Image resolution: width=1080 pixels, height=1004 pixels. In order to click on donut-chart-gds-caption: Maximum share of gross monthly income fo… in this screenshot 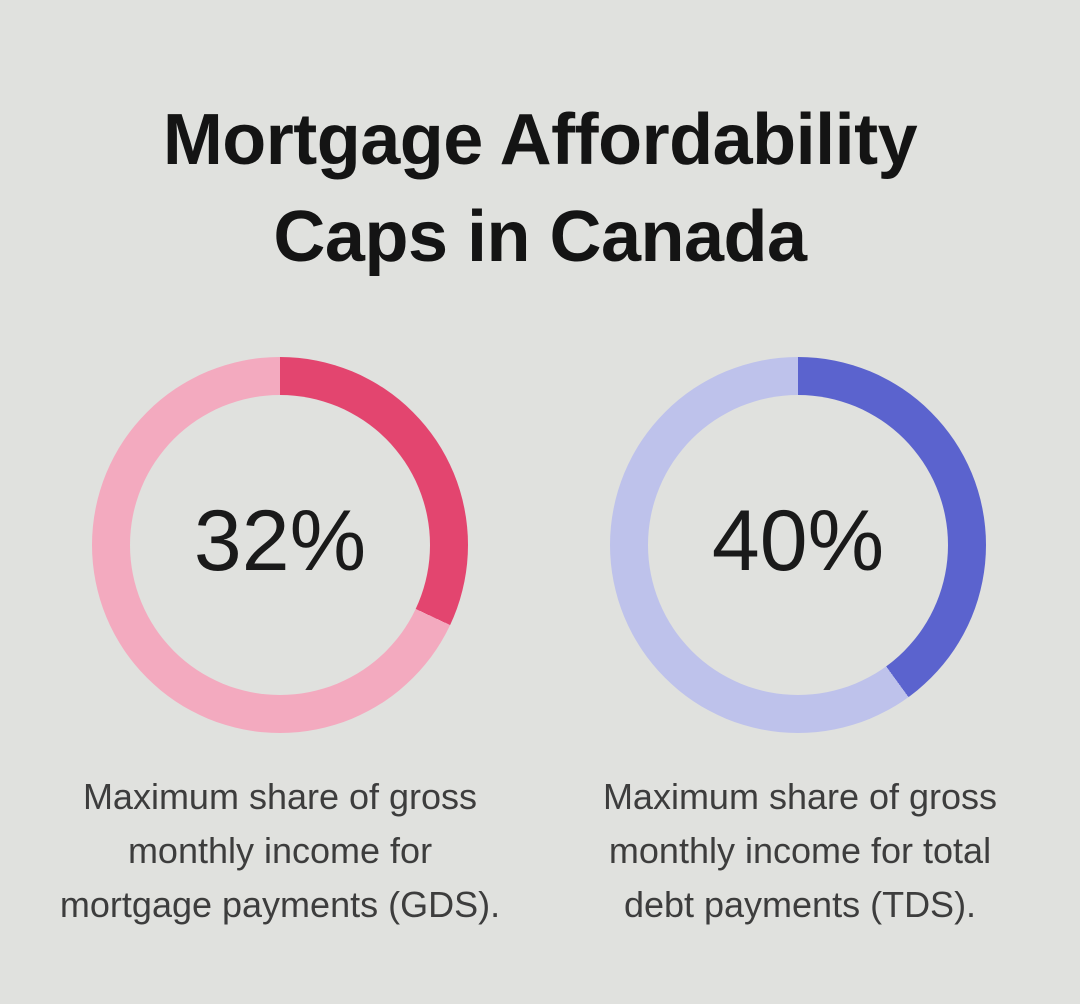, I will do `click(280, 851)`.